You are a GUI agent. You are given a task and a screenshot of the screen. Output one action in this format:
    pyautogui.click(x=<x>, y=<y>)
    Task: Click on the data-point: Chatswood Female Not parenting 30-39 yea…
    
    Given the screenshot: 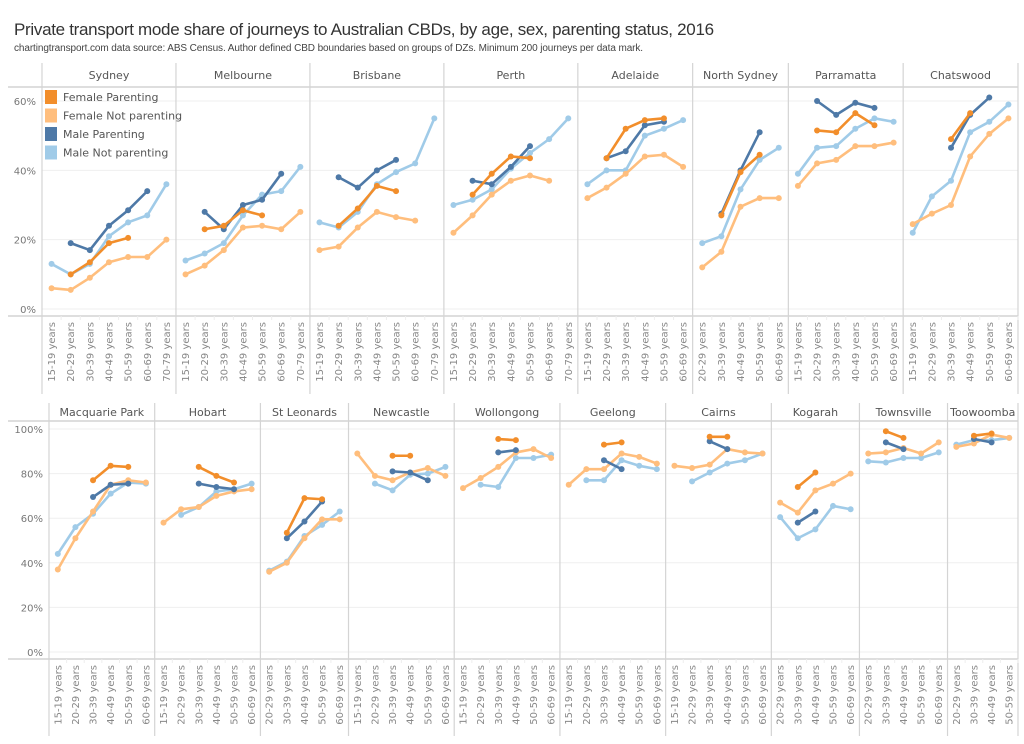 What is the action you would take?
    pyautogui.click(x=951, y=205)
    